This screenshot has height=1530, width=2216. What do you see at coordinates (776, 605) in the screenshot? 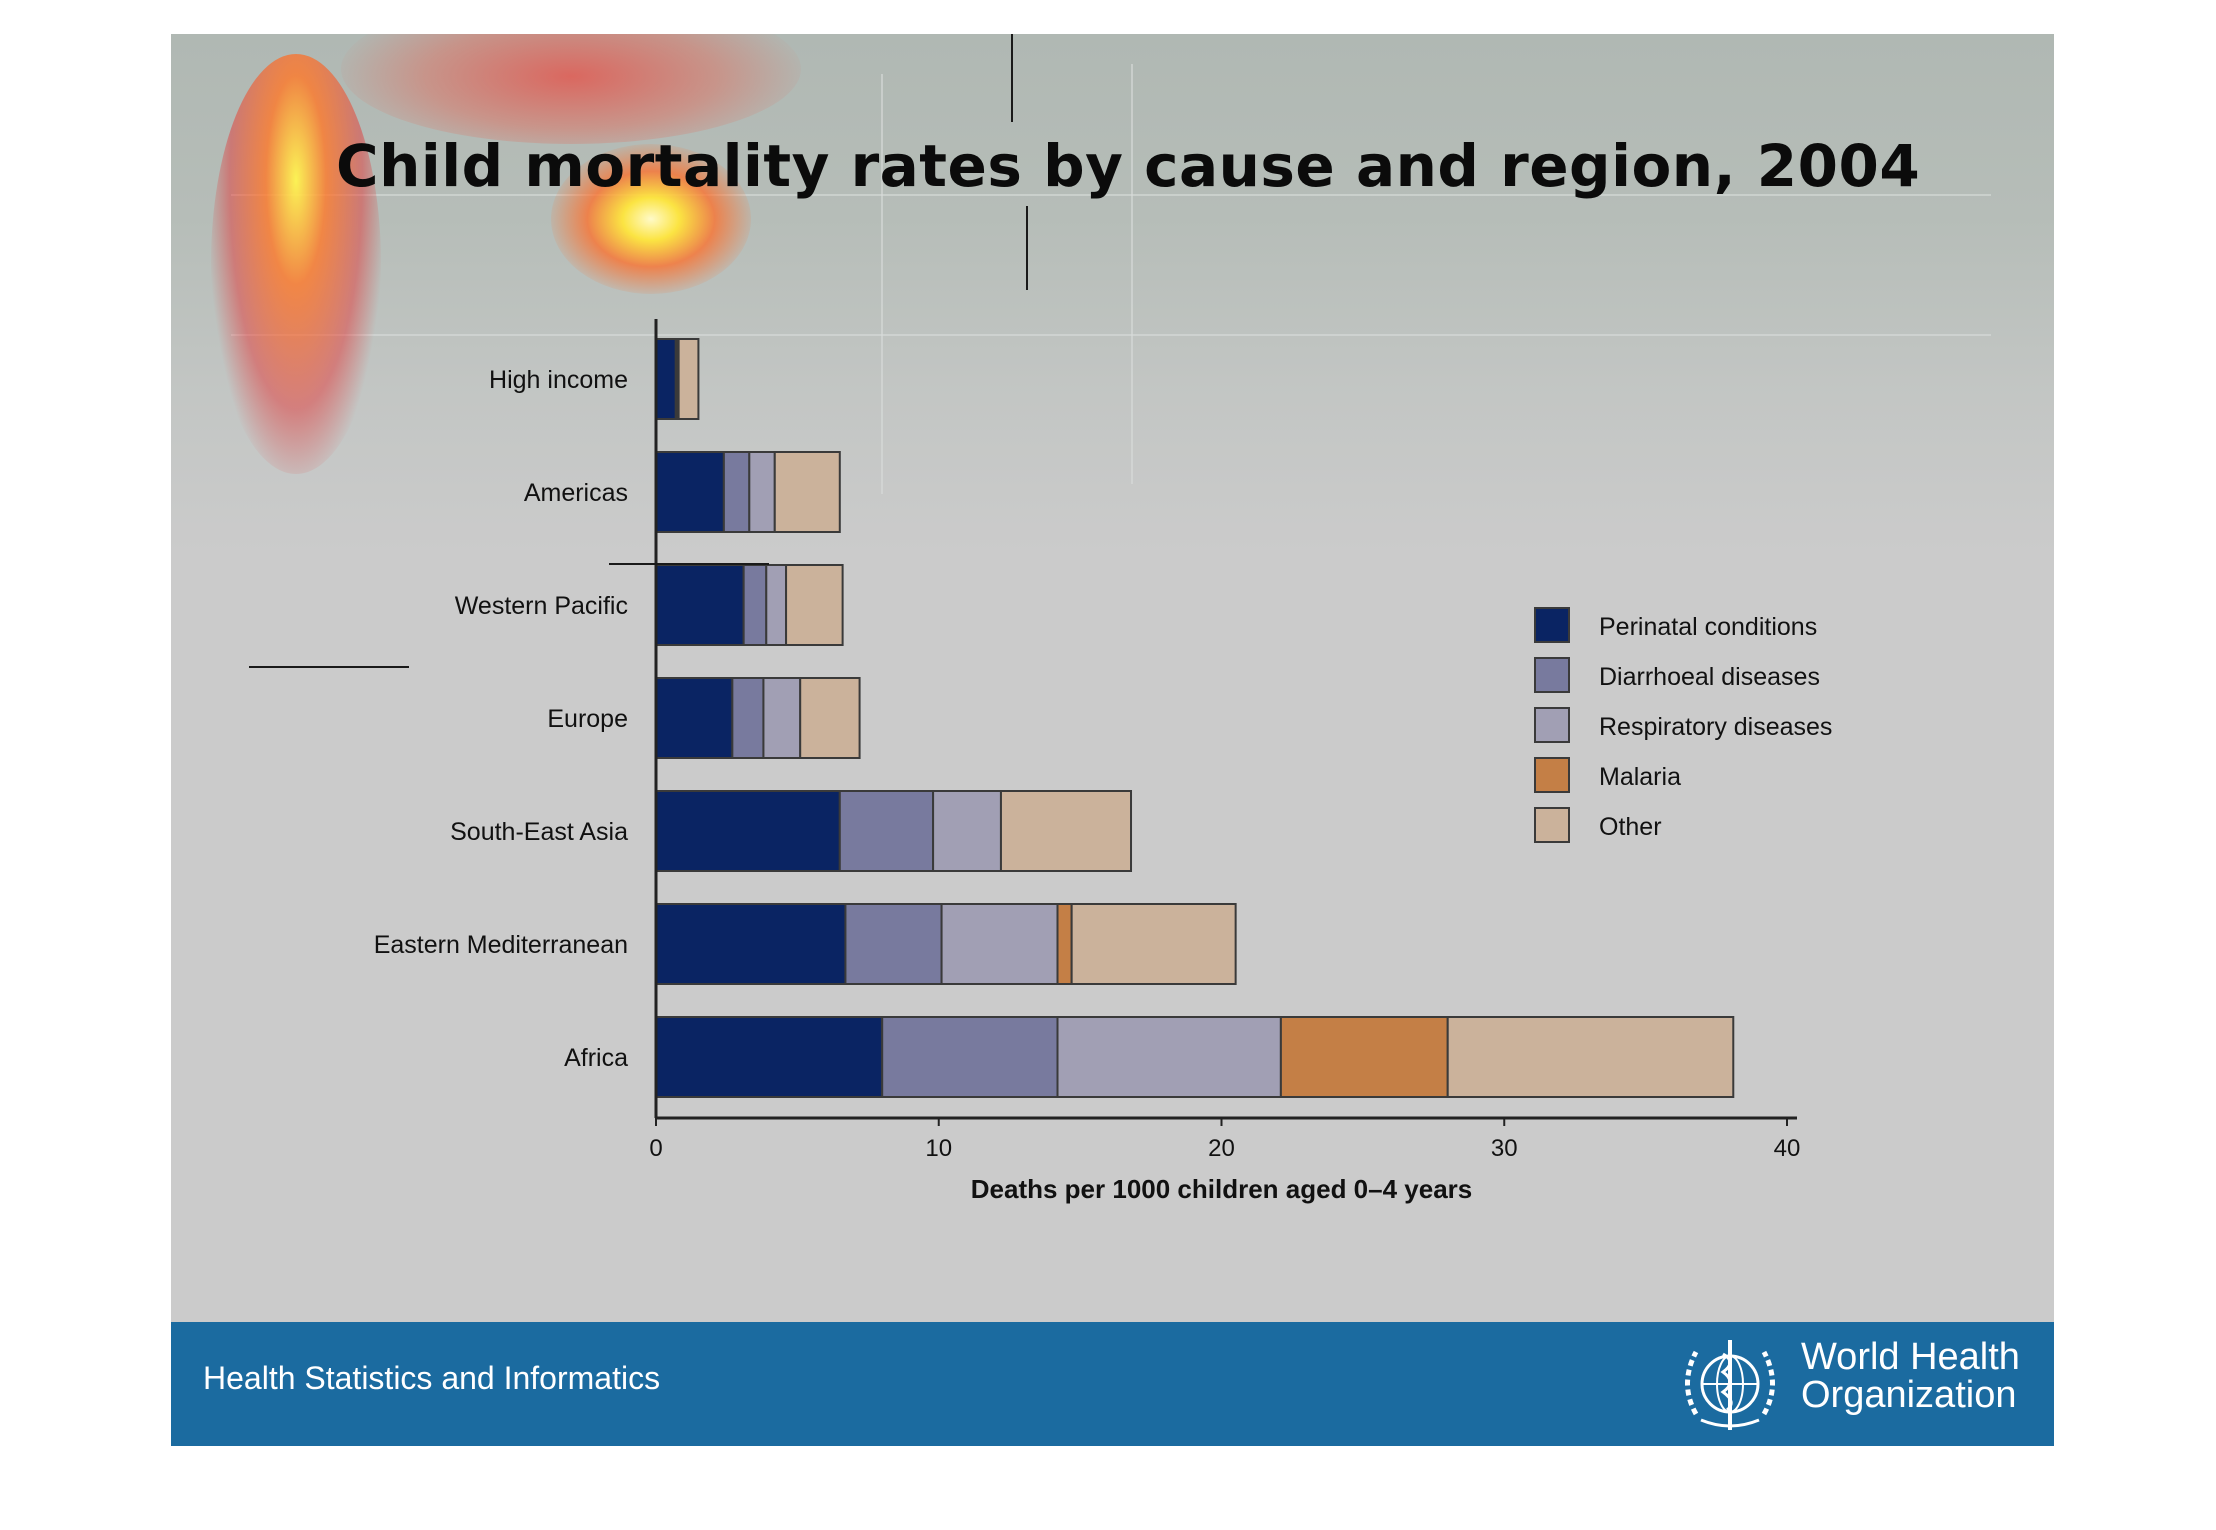
I see `bar-segment-western-pacific-respiratory-diseases` at bounding box center [776, 605].